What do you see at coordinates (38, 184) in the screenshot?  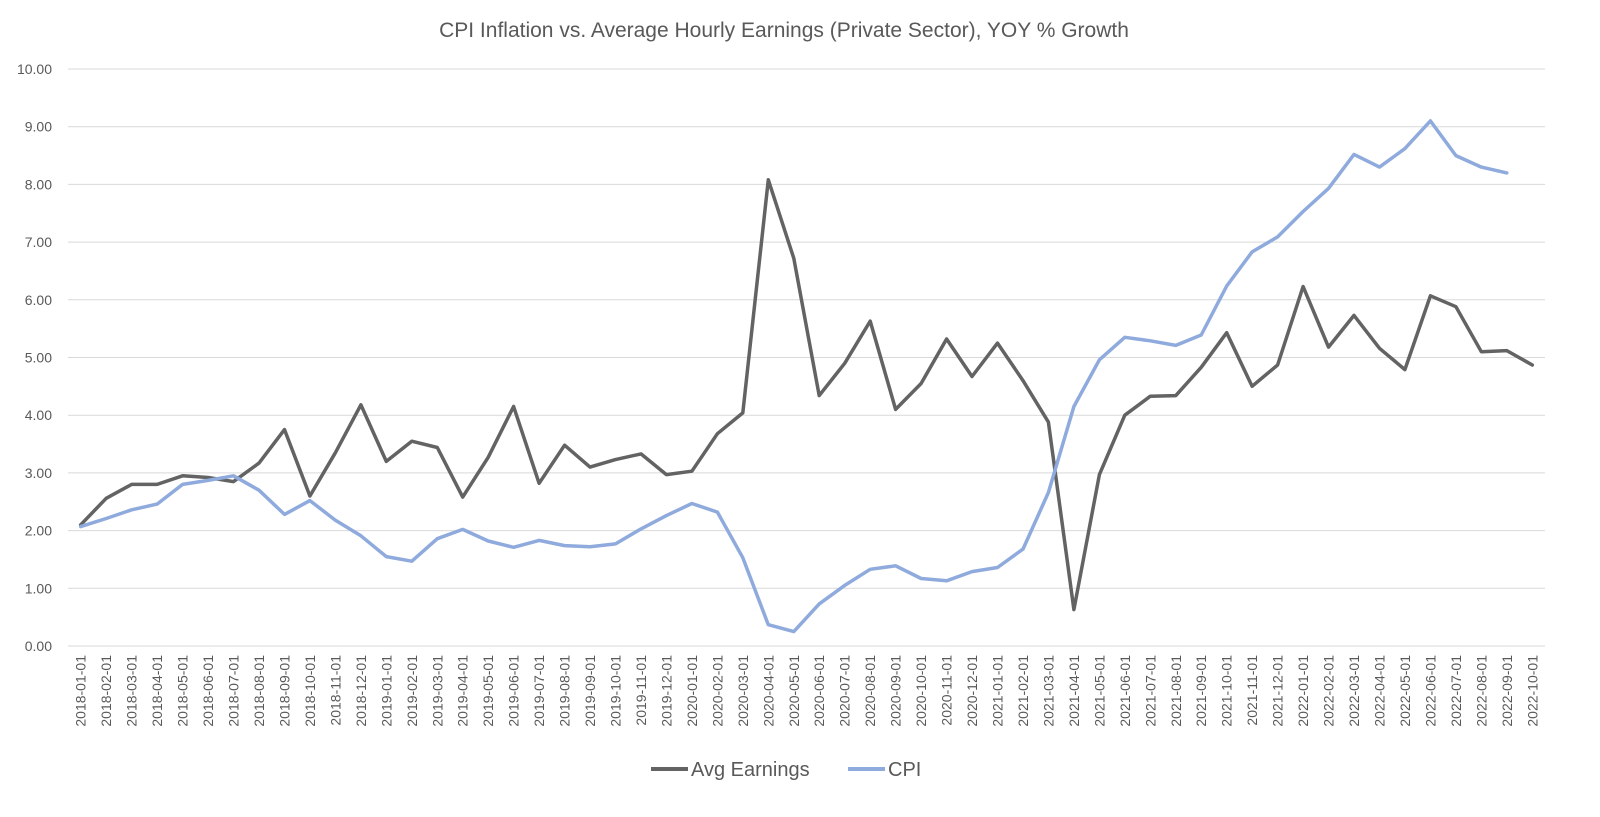 I see `y-tick-label: 8.00` at bounding box center [38, 184].